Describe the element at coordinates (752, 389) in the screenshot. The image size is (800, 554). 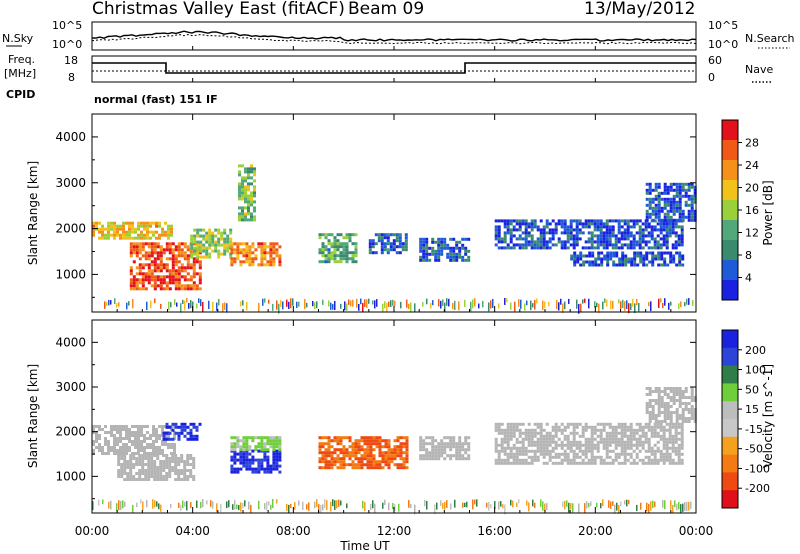
I see `colorbar-tick-label: 50` at that location.